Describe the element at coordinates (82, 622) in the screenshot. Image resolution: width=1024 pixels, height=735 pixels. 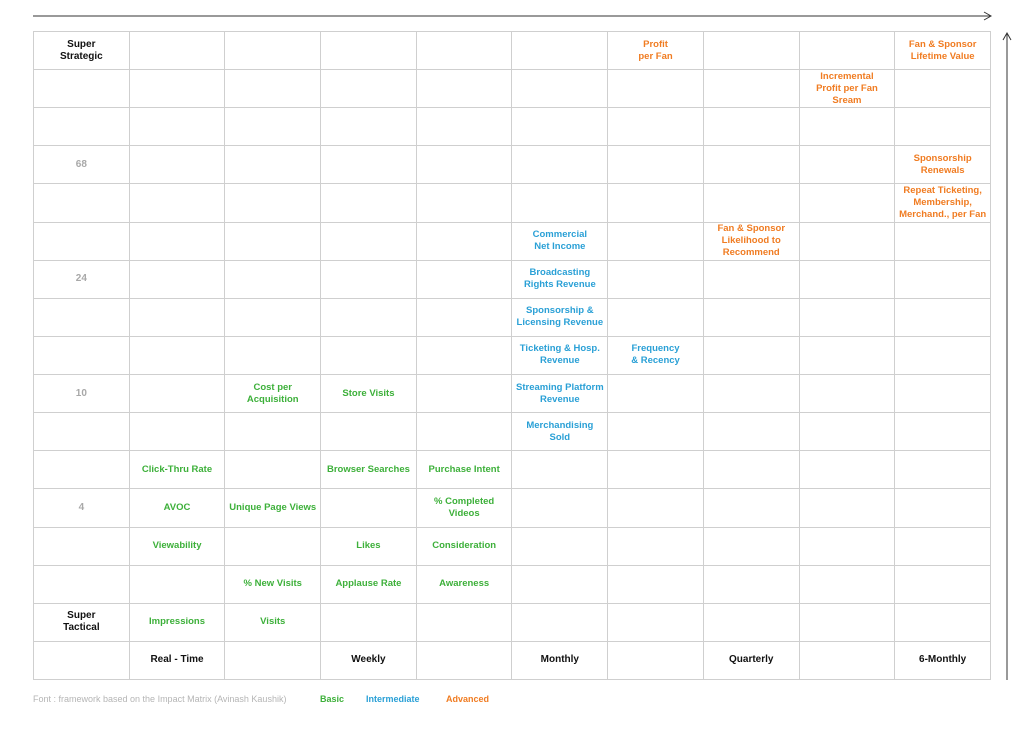
I see `y-axis-label: Super Tactical` at that location.